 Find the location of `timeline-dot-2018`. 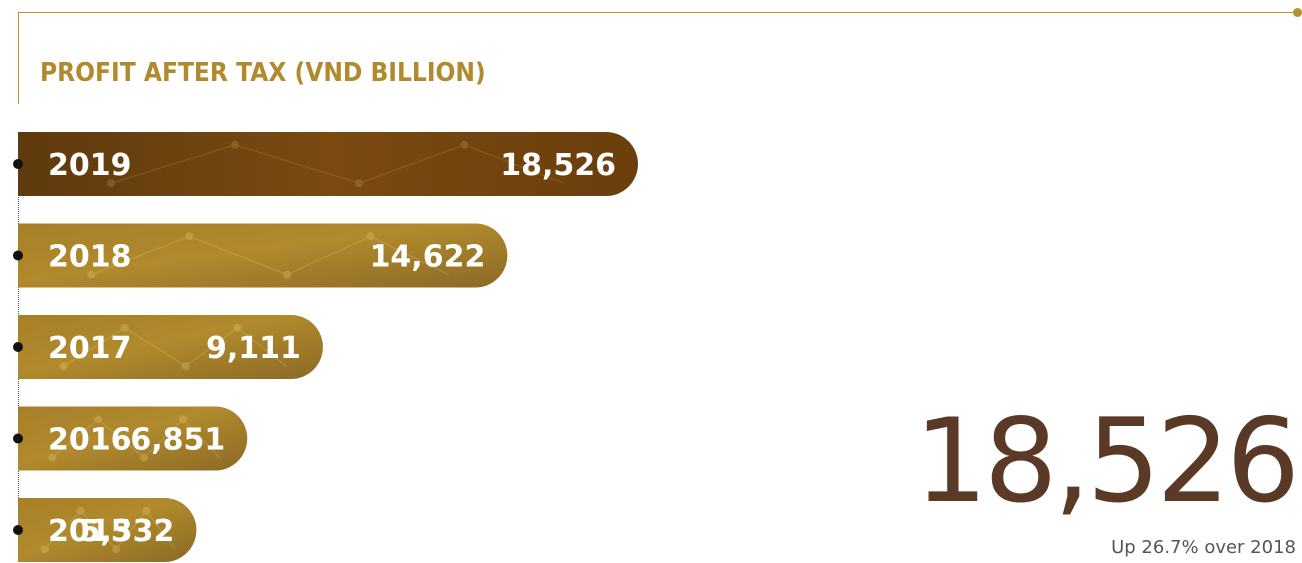

timeline-dot-2018 is located at coordinates (18, 255).